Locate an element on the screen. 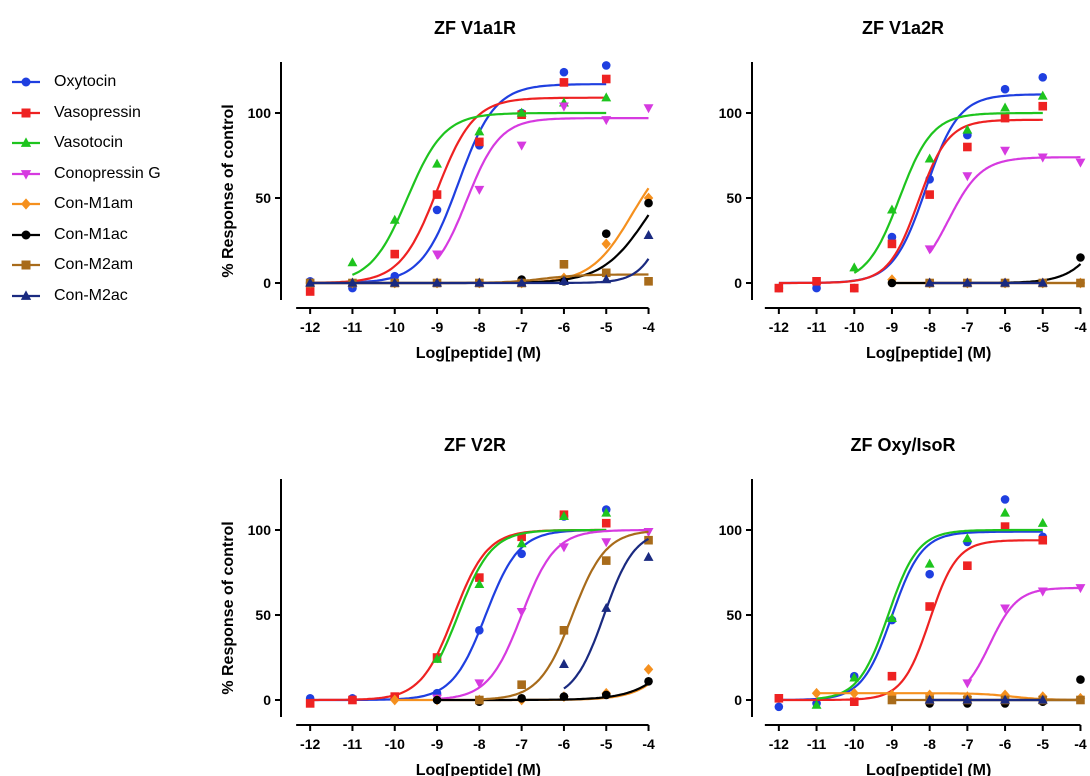 The width and height of the screenshot is (1090, 776). legend-label: Con-M1ac is located at coordinates (91, 234).